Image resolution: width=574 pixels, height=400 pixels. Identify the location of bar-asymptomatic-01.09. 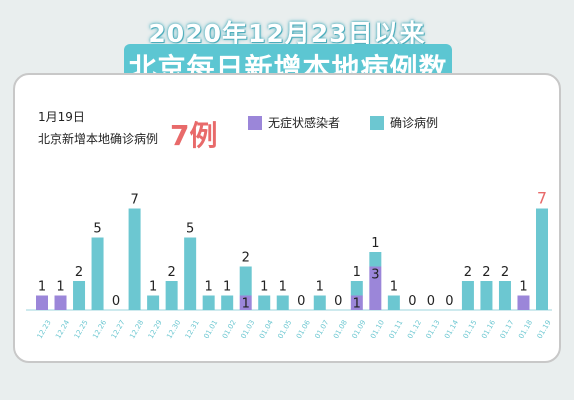
(356, 302).